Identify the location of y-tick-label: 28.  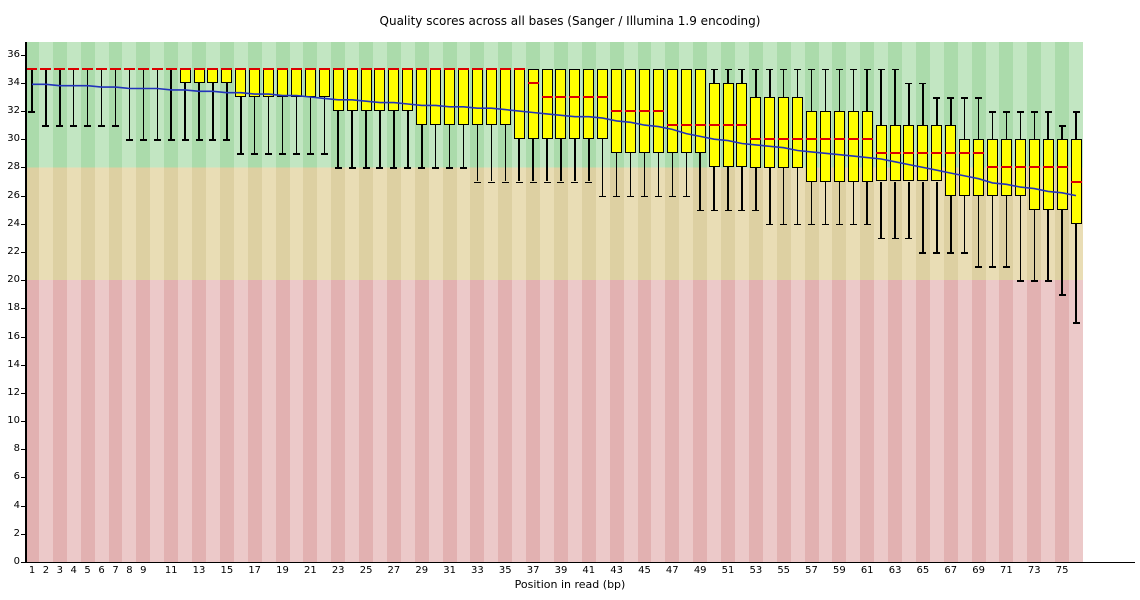
(13, 167).